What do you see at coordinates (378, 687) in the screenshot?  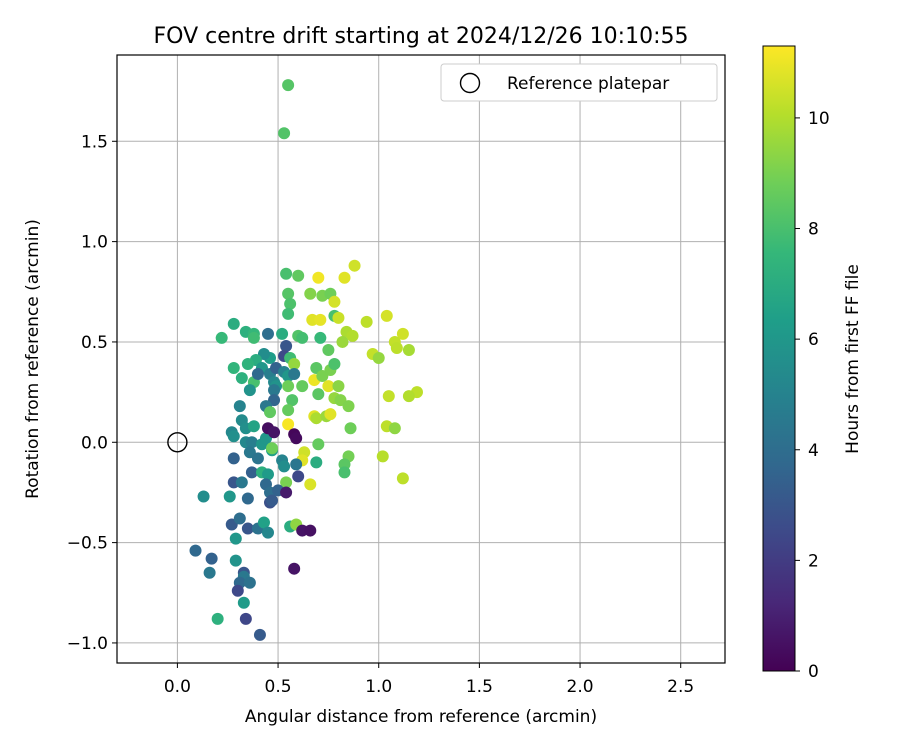 I see `x-tick-label: 1.0` at bounding box center [378, 687].